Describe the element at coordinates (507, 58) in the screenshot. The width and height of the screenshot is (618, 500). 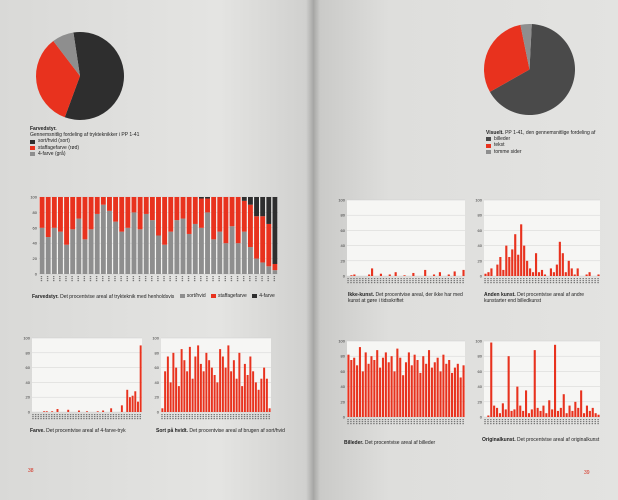
I see `pie-slice` at that location.